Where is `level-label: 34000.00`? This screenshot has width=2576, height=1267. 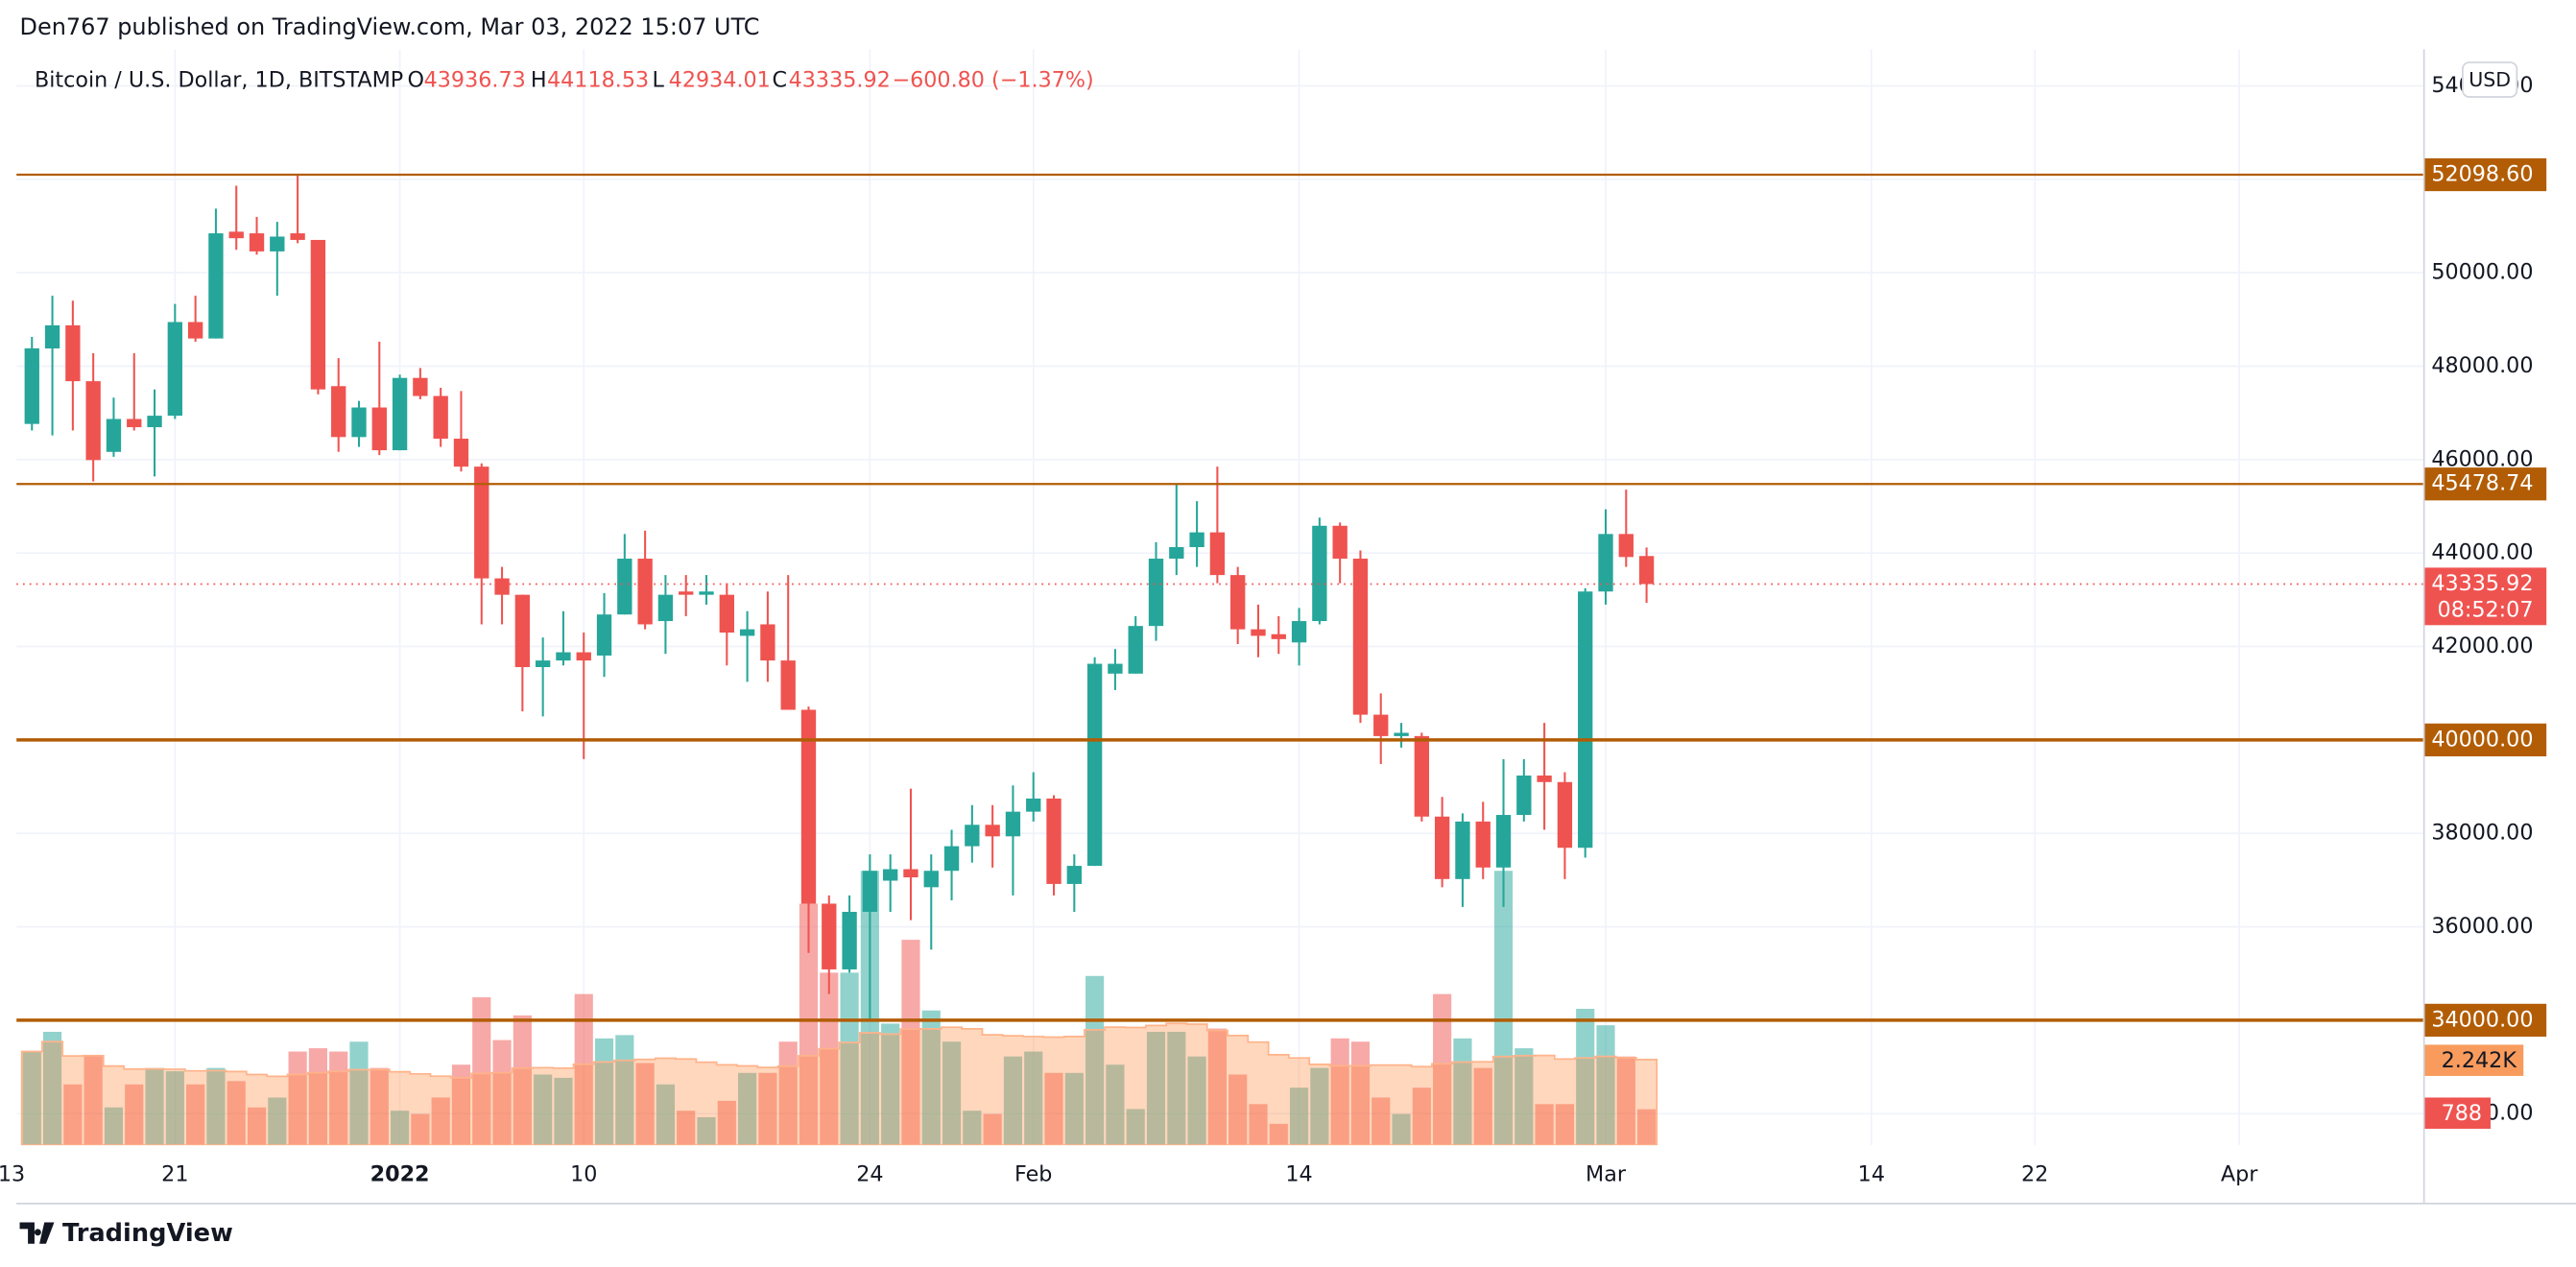 level-label: 34000.00 is located at coordinates (2482, 1019).